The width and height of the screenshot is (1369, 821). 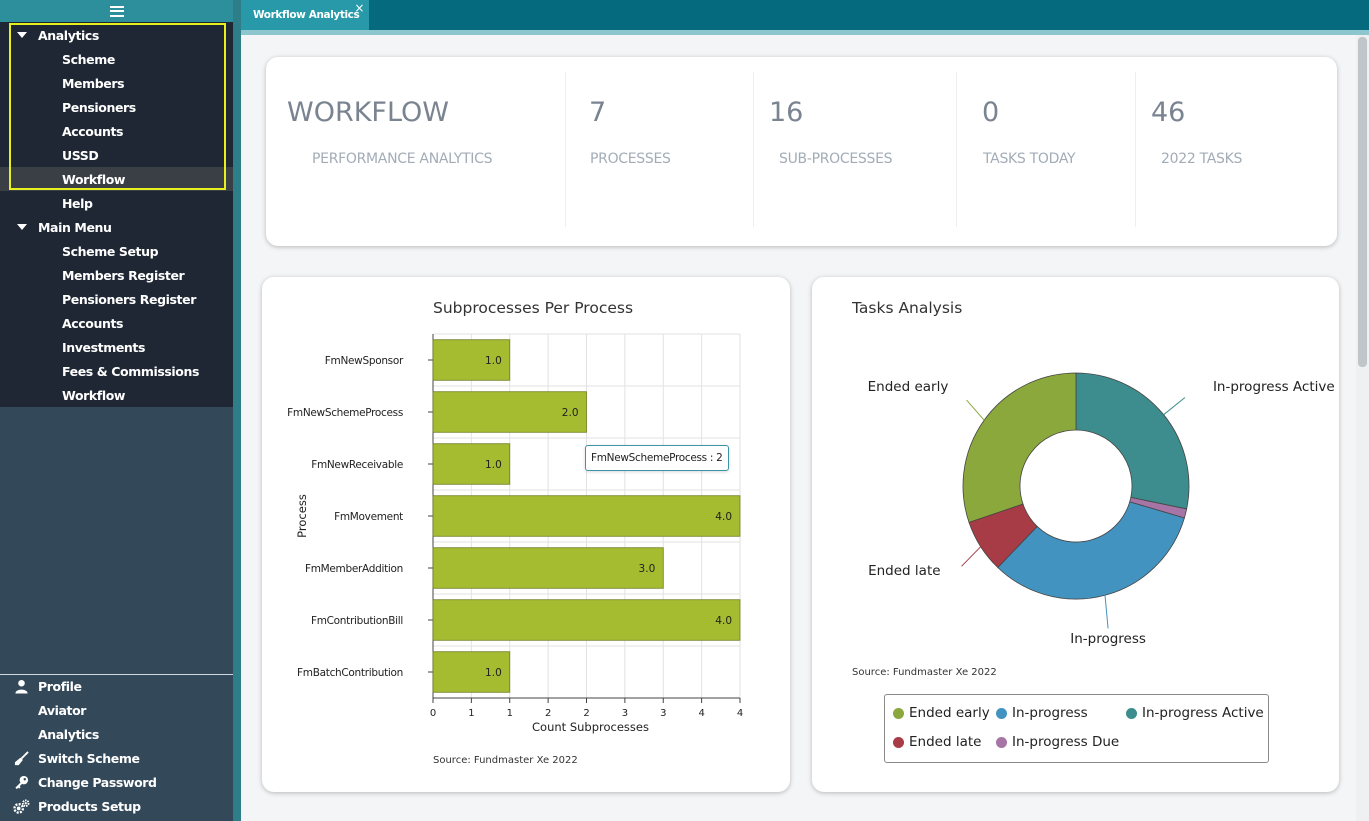 I want to click on category-label: FmContributionBill, so click(x=357, y=621).